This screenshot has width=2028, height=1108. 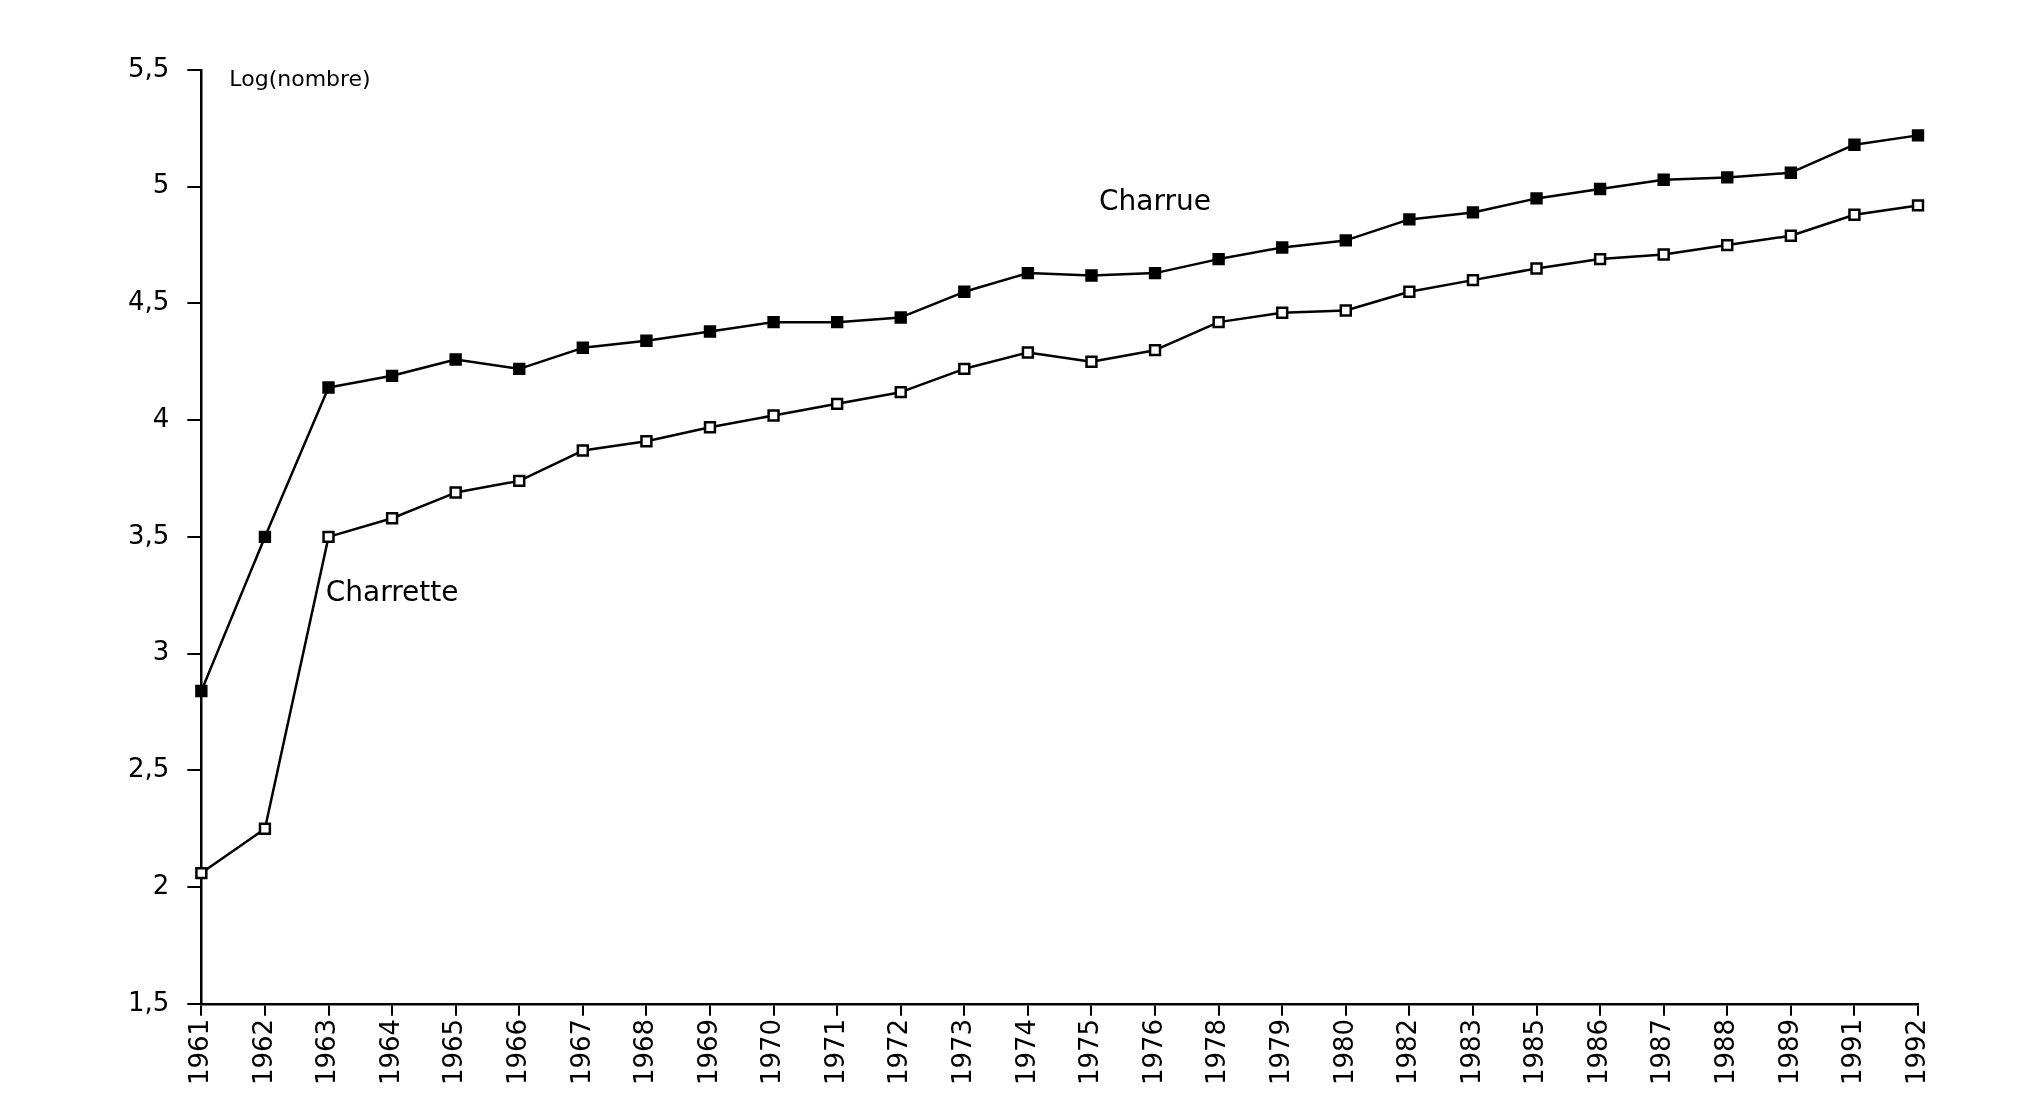 What do you see at coordinates (898, 1051) in the screenshot?
I see `x-tick-label: 1972` at bounding box center [898, 1051].